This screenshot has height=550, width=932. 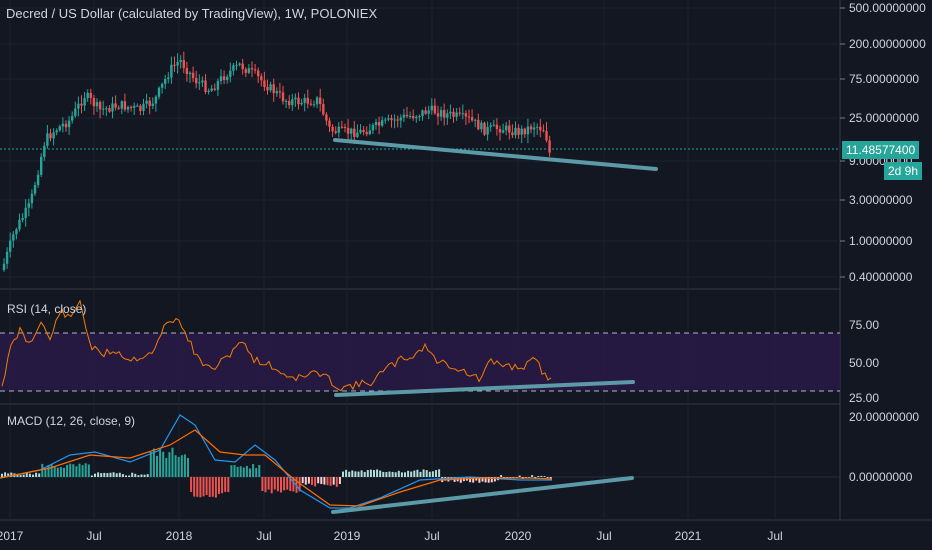 What do you see at coordinates (864, 325) in the screenshot?
I see `rsi-tick-label: 75.00` at bounding box center [864, 325].